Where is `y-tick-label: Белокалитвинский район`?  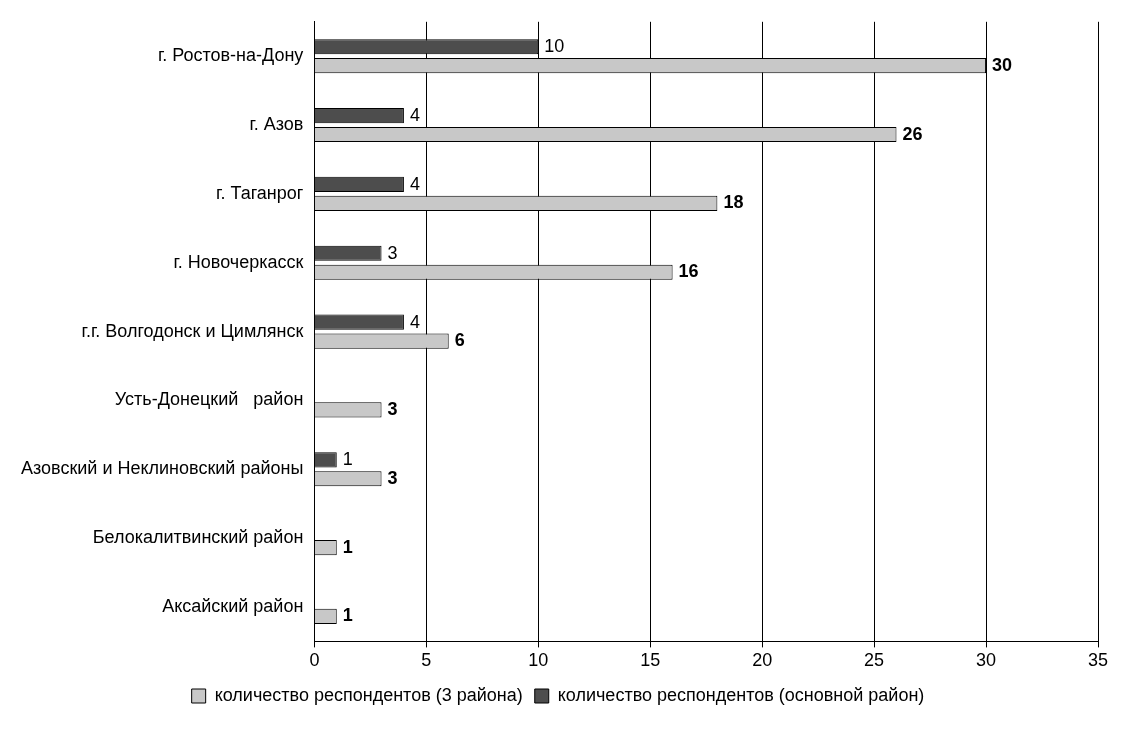
y-tick-label: Белокалитвинский район is located at coordinates (198, 537).